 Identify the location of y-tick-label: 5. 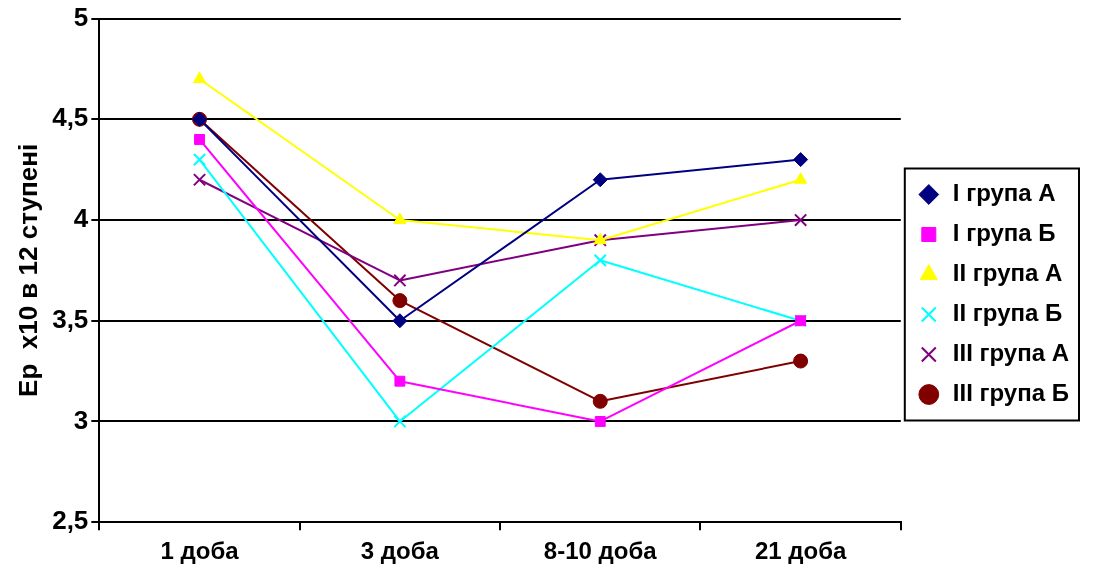
(81, 16).